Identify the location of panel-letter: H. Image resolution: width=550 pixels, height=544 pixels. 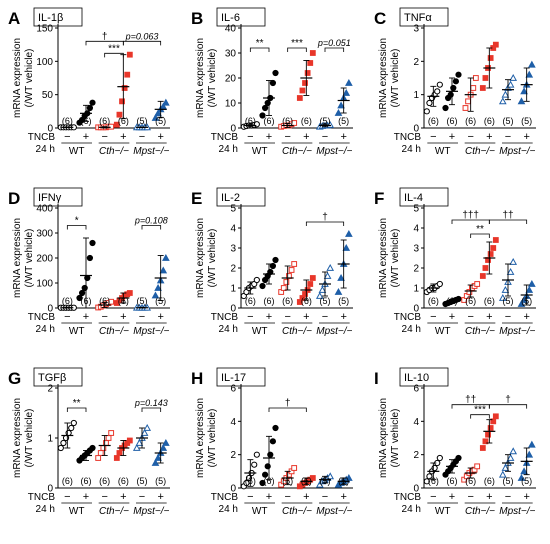
(197, 378).